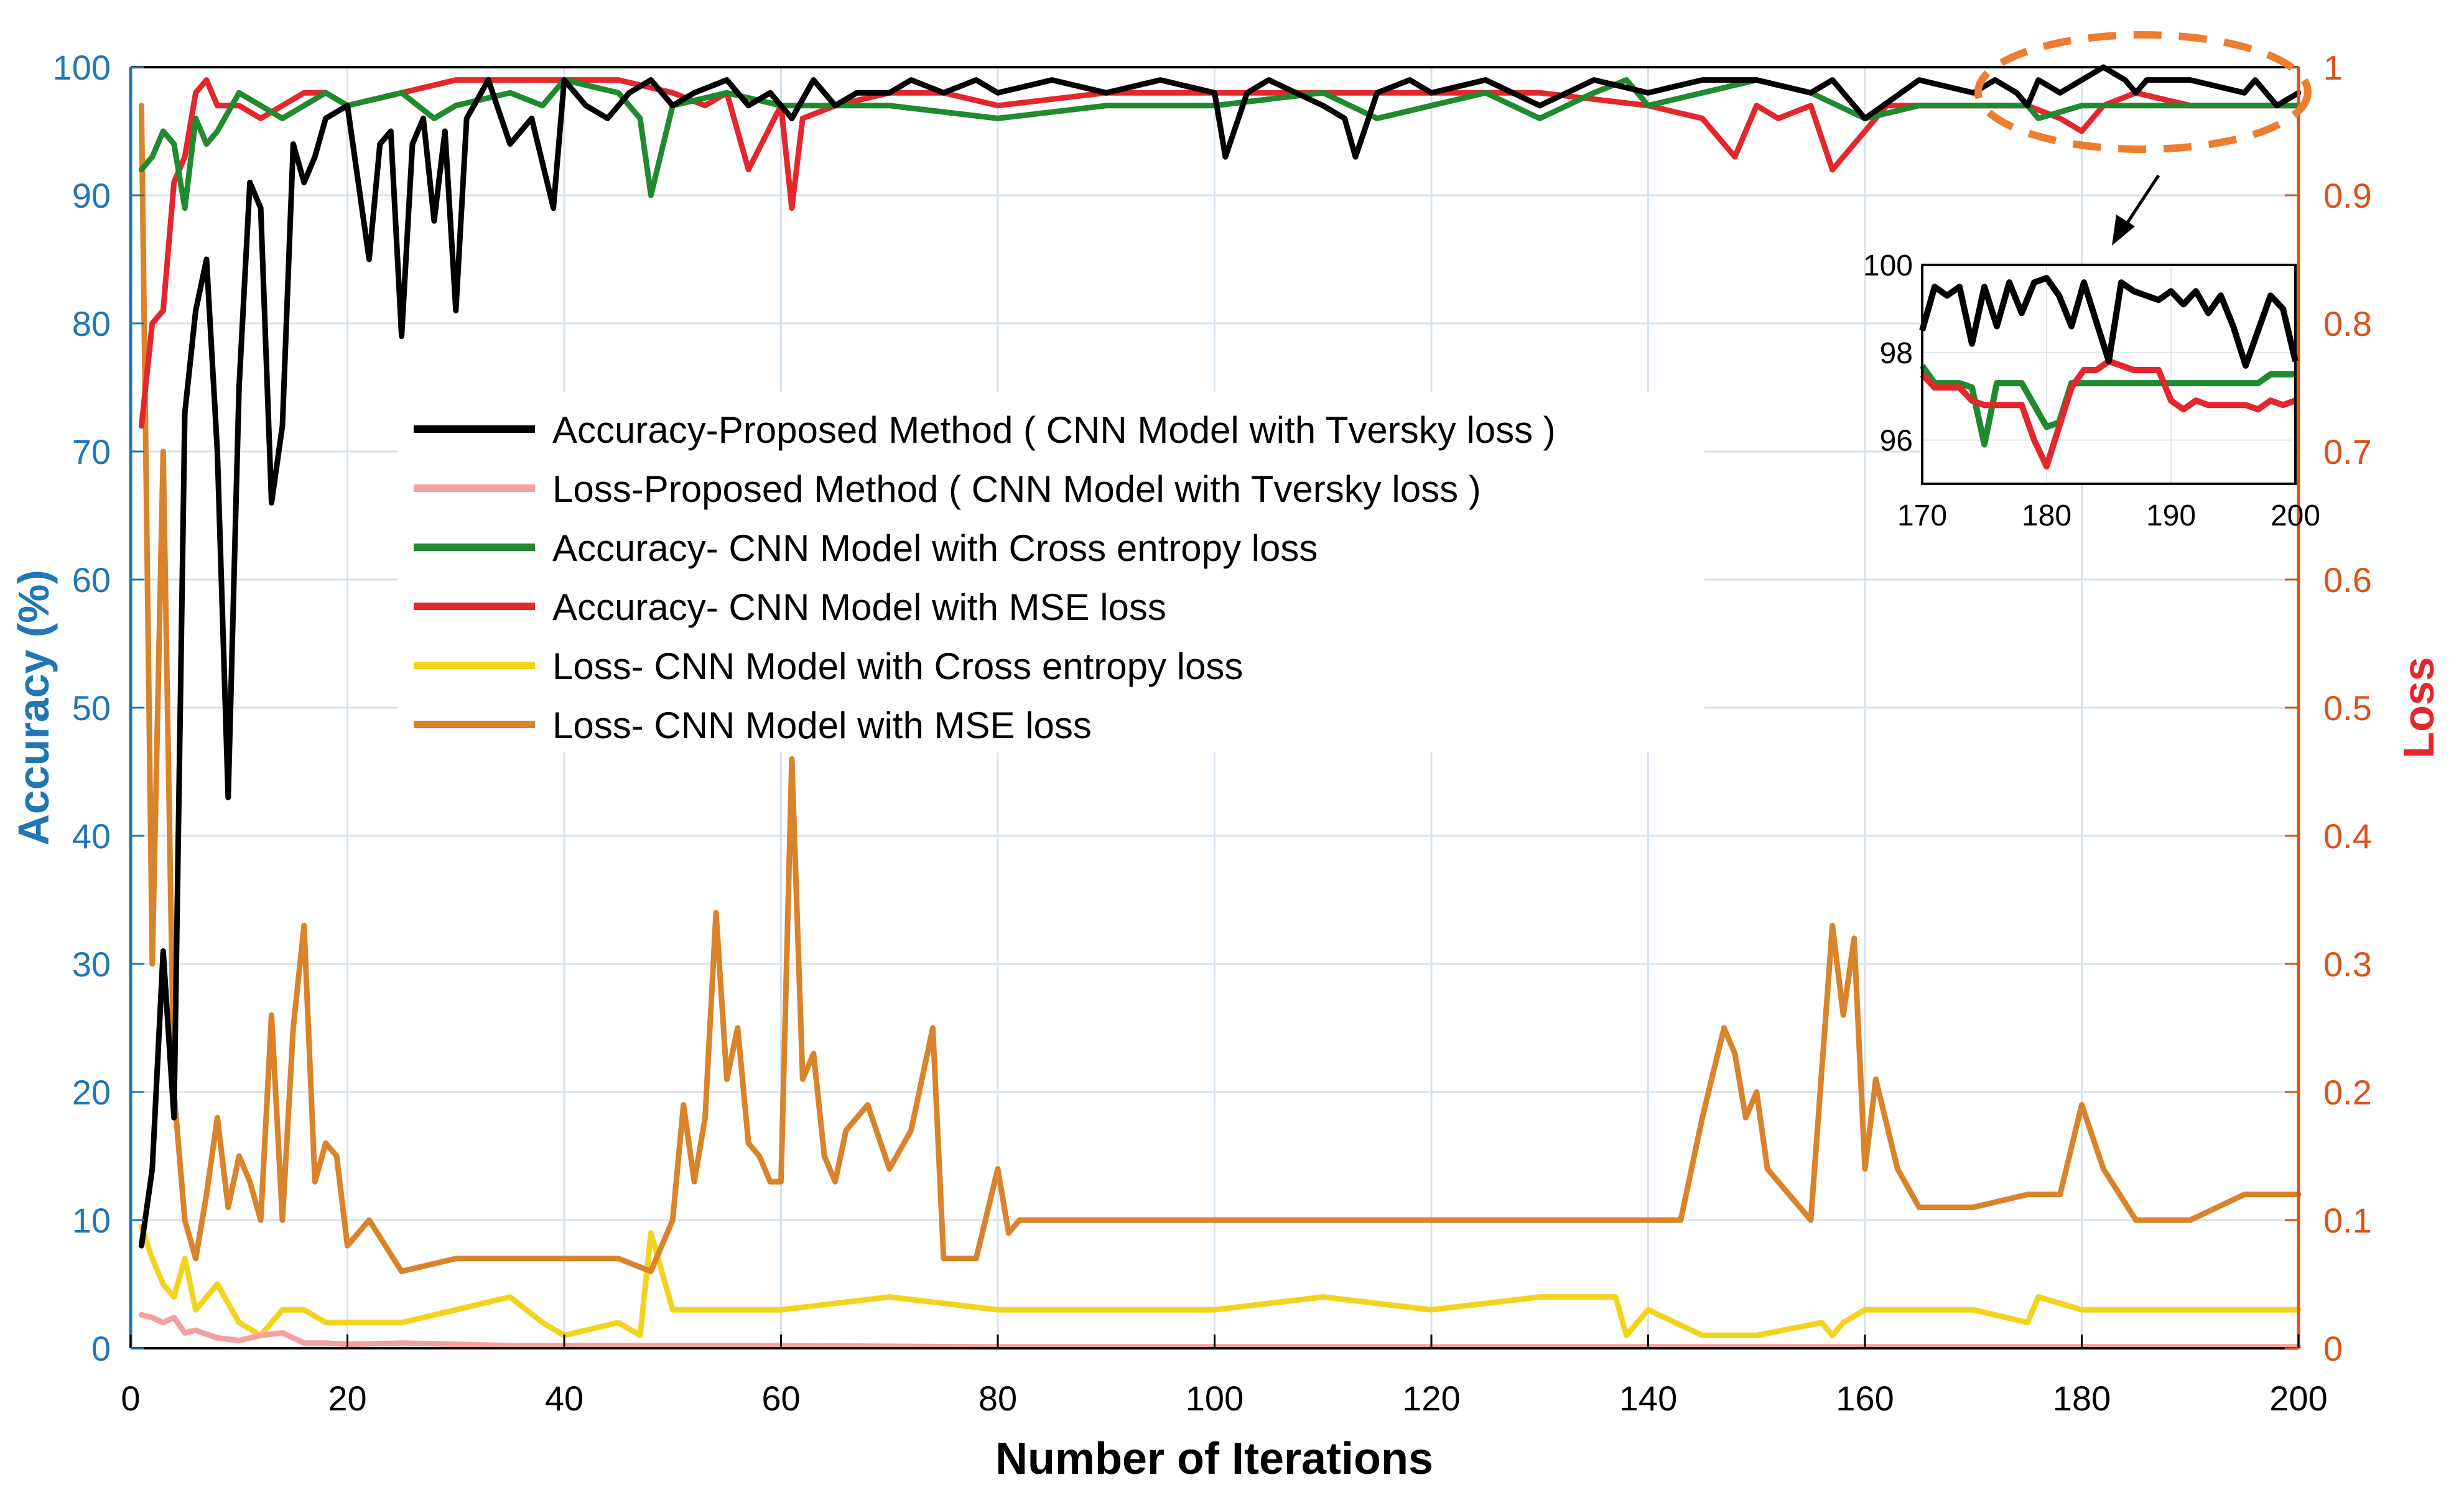 The height and width of the screenshot is (1490, 2464). What do you see at coordinates (2347, 708) in the screenshot?
I see `right-tick-label: 0.5` at bounding box center [2347, 708].